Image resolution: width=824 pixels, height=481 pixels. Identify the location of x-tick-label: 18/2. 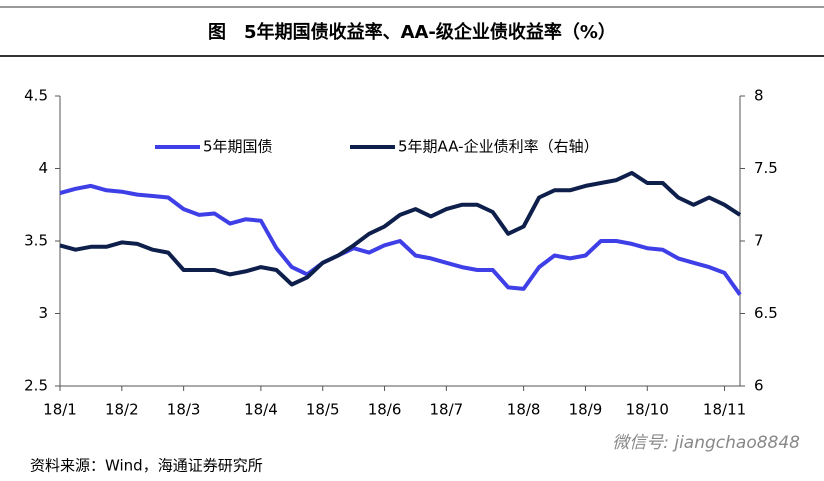
(122, 410).